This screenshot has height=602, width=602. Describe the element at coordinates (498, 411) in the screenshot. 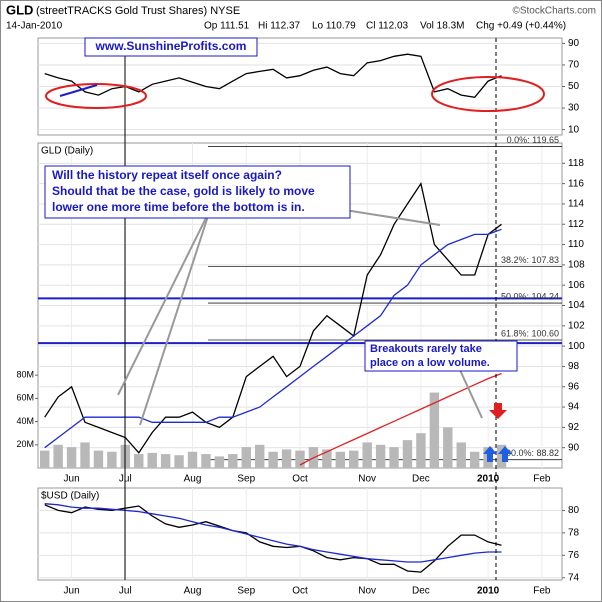

I see `down-arrow` at that location.